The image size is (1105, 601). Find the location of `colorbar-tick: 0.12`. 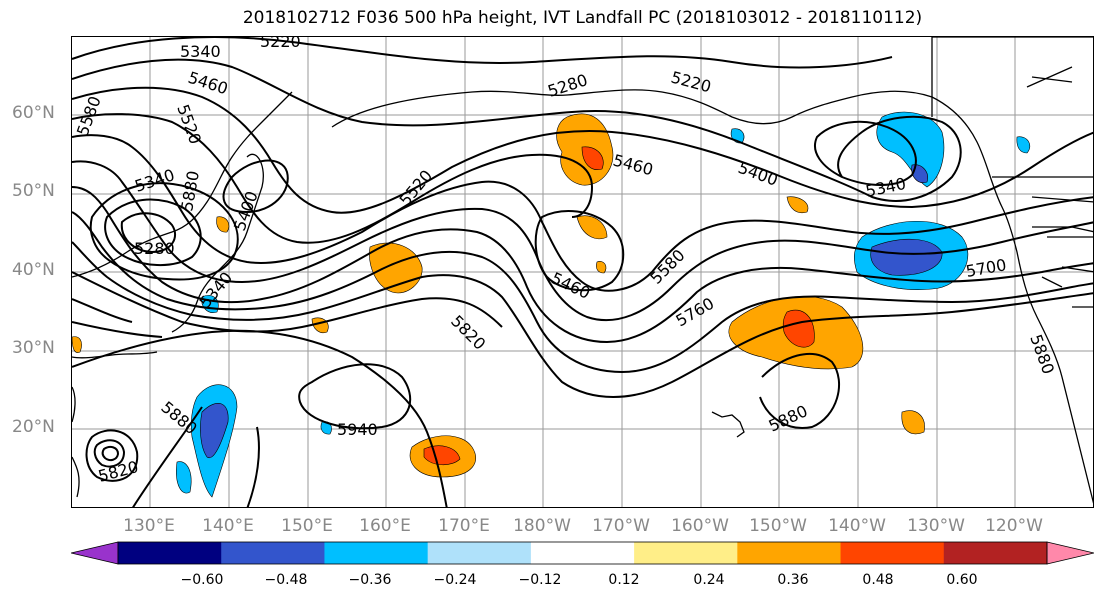

colorbar-tick: 0.12 is located at coordinates (624, 580).